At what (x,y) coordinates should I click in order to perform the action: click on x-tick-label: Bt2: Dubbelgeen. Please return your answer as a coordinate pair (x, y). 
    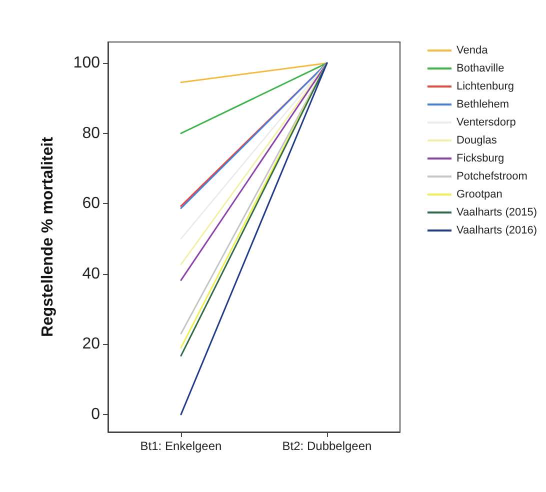
    Looking at the image, I should click on (327, 446).